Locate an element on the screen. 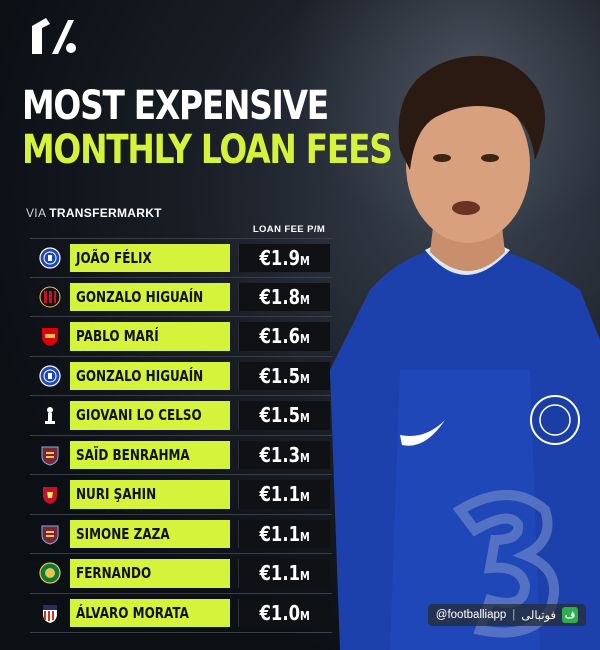 This screenshot has height=650, width=600. al-ahli-crest-icon is located at coordinates (50, 573).